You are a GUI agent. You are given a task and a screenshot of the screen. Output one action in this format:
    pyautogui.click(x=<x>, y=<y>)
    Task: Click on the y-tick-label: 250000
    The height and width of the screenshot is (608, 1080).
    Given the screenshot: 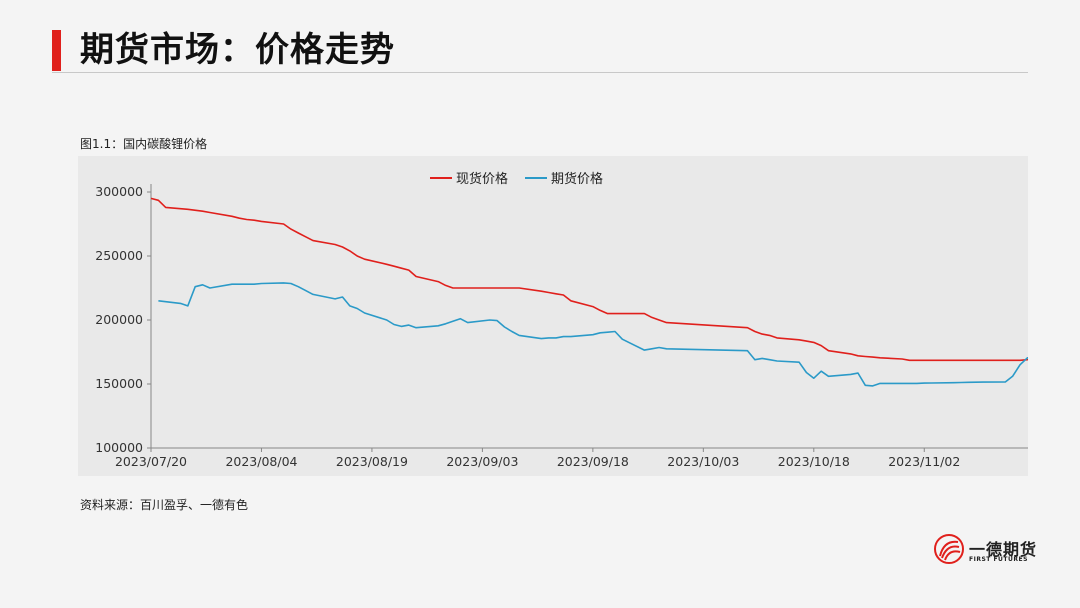 What is the action you would take?
    pyautogui.click(x=119, y=255)
    